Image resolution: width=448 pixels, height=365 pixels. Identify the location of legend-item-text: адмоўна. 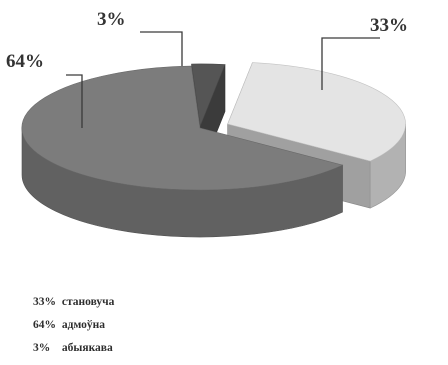
(83, 325).